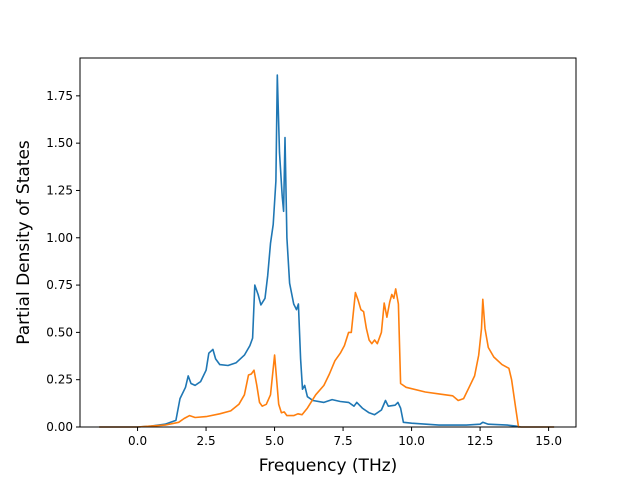 The width and height of the screenshot is (640, 480). Describe the element at coordinates (24, 242) in the screenshot. I see `y-axis-label: Partial Density of States` at that location.